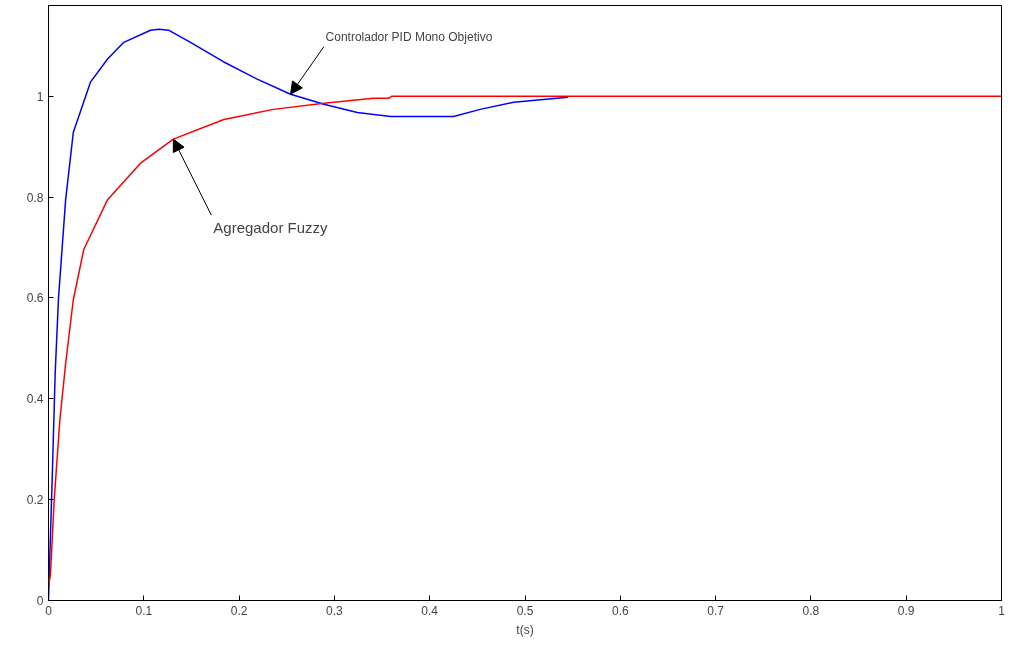 This screenshot has height=657, width=1011. What do you see at coordinates (35, 197) in the screenshot?
I see `y-tick-label: 0.8` at bounding box center [35, 197].